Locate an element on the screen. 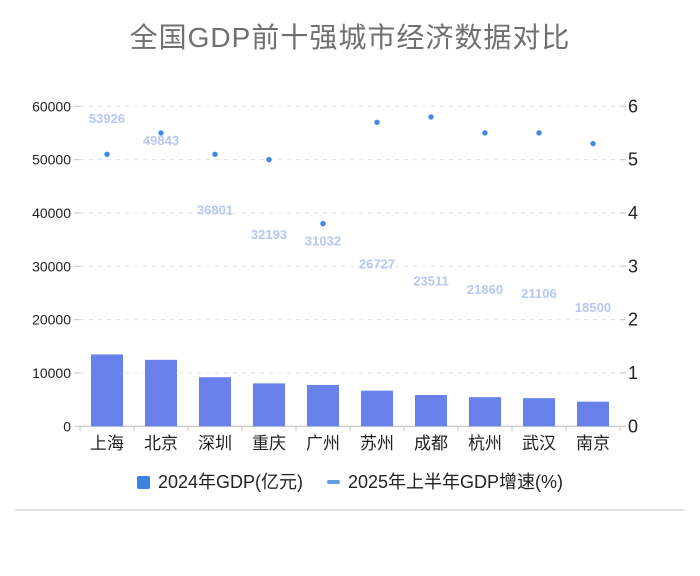  x-axis-label-3: 重庆 is located at coordinates (269, 443).